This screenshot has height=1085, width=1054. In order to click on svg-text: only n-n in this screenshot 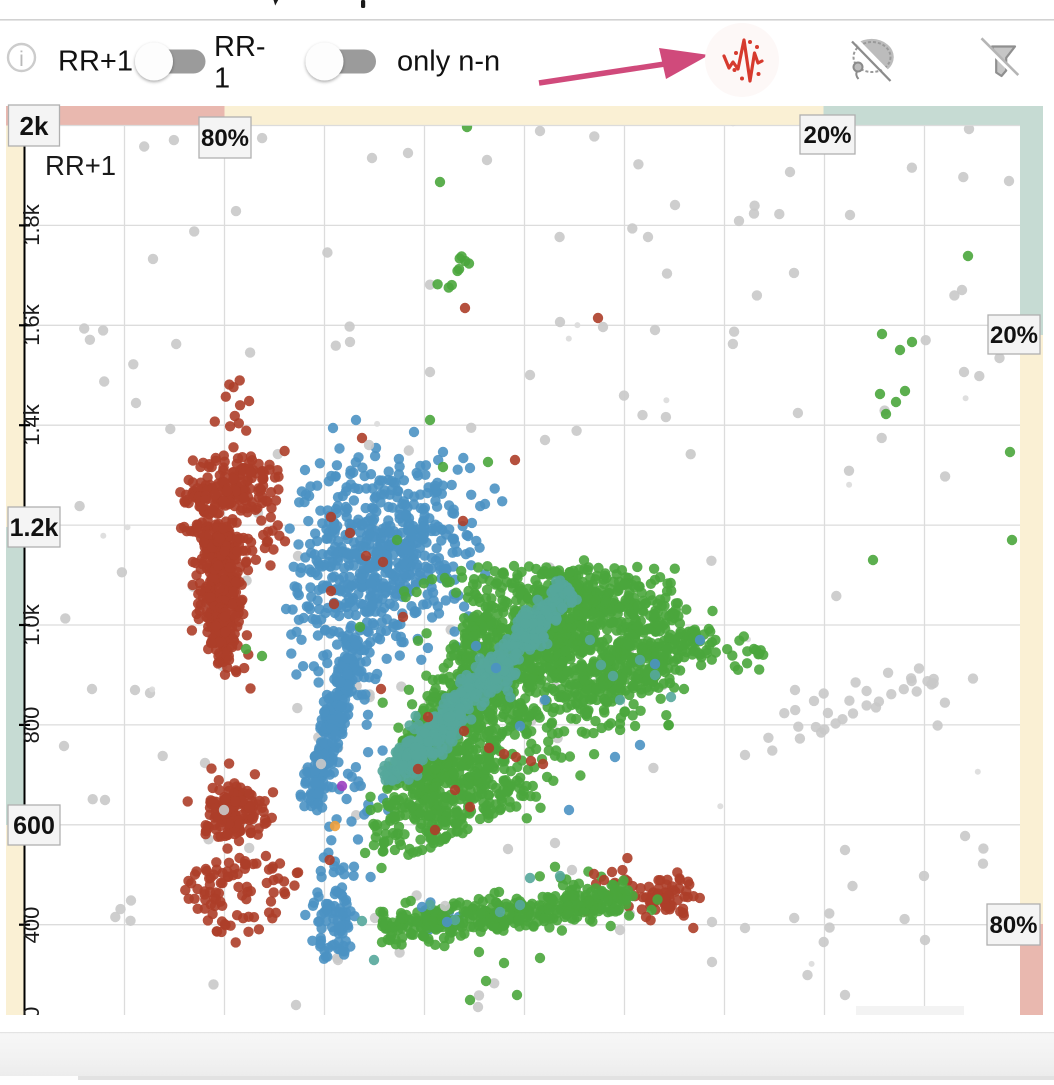, I will do `click(448, 62)`.